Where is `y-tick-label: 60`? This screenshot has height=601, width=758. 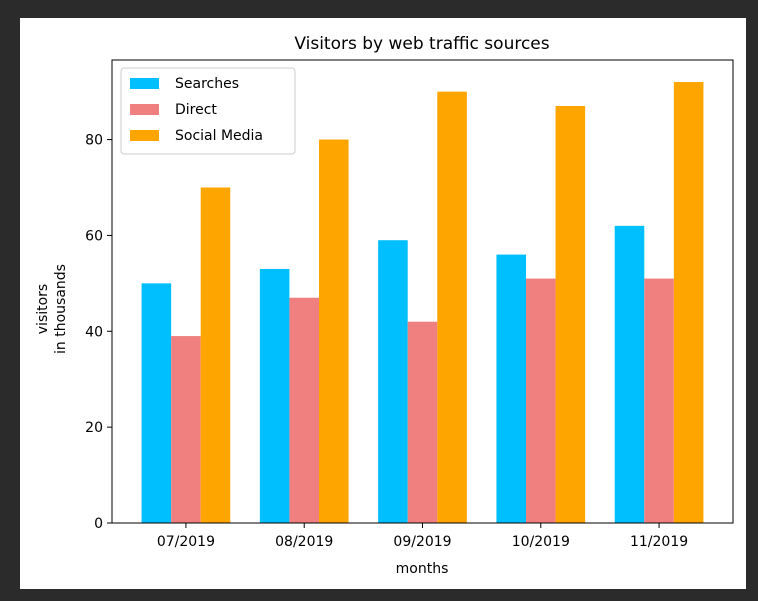
y-tick-label: 60 is located at coordinates (94, 236).